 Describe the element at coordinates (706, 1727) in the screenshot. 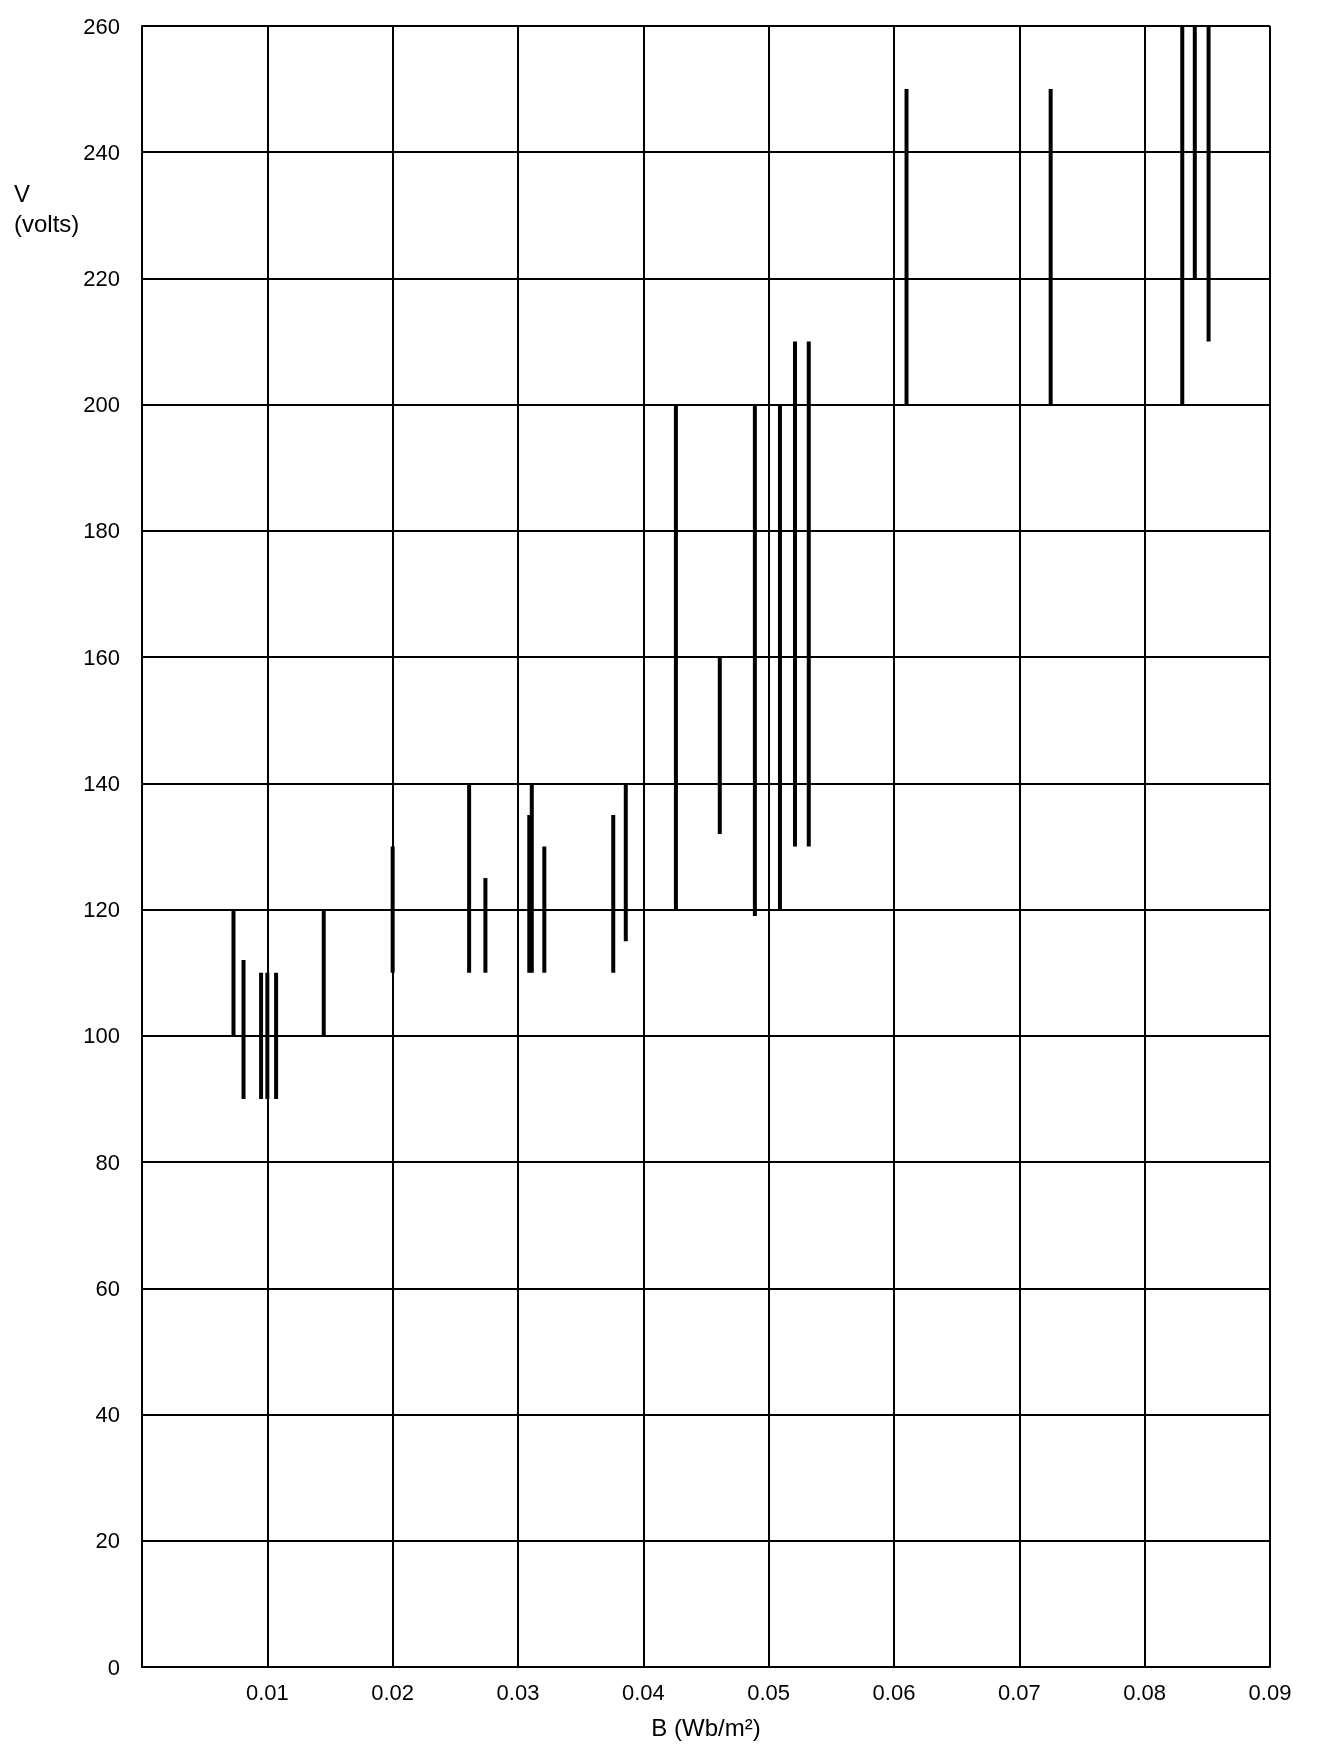

I see `x-axis-title: B (Wb/m²)` at that location.